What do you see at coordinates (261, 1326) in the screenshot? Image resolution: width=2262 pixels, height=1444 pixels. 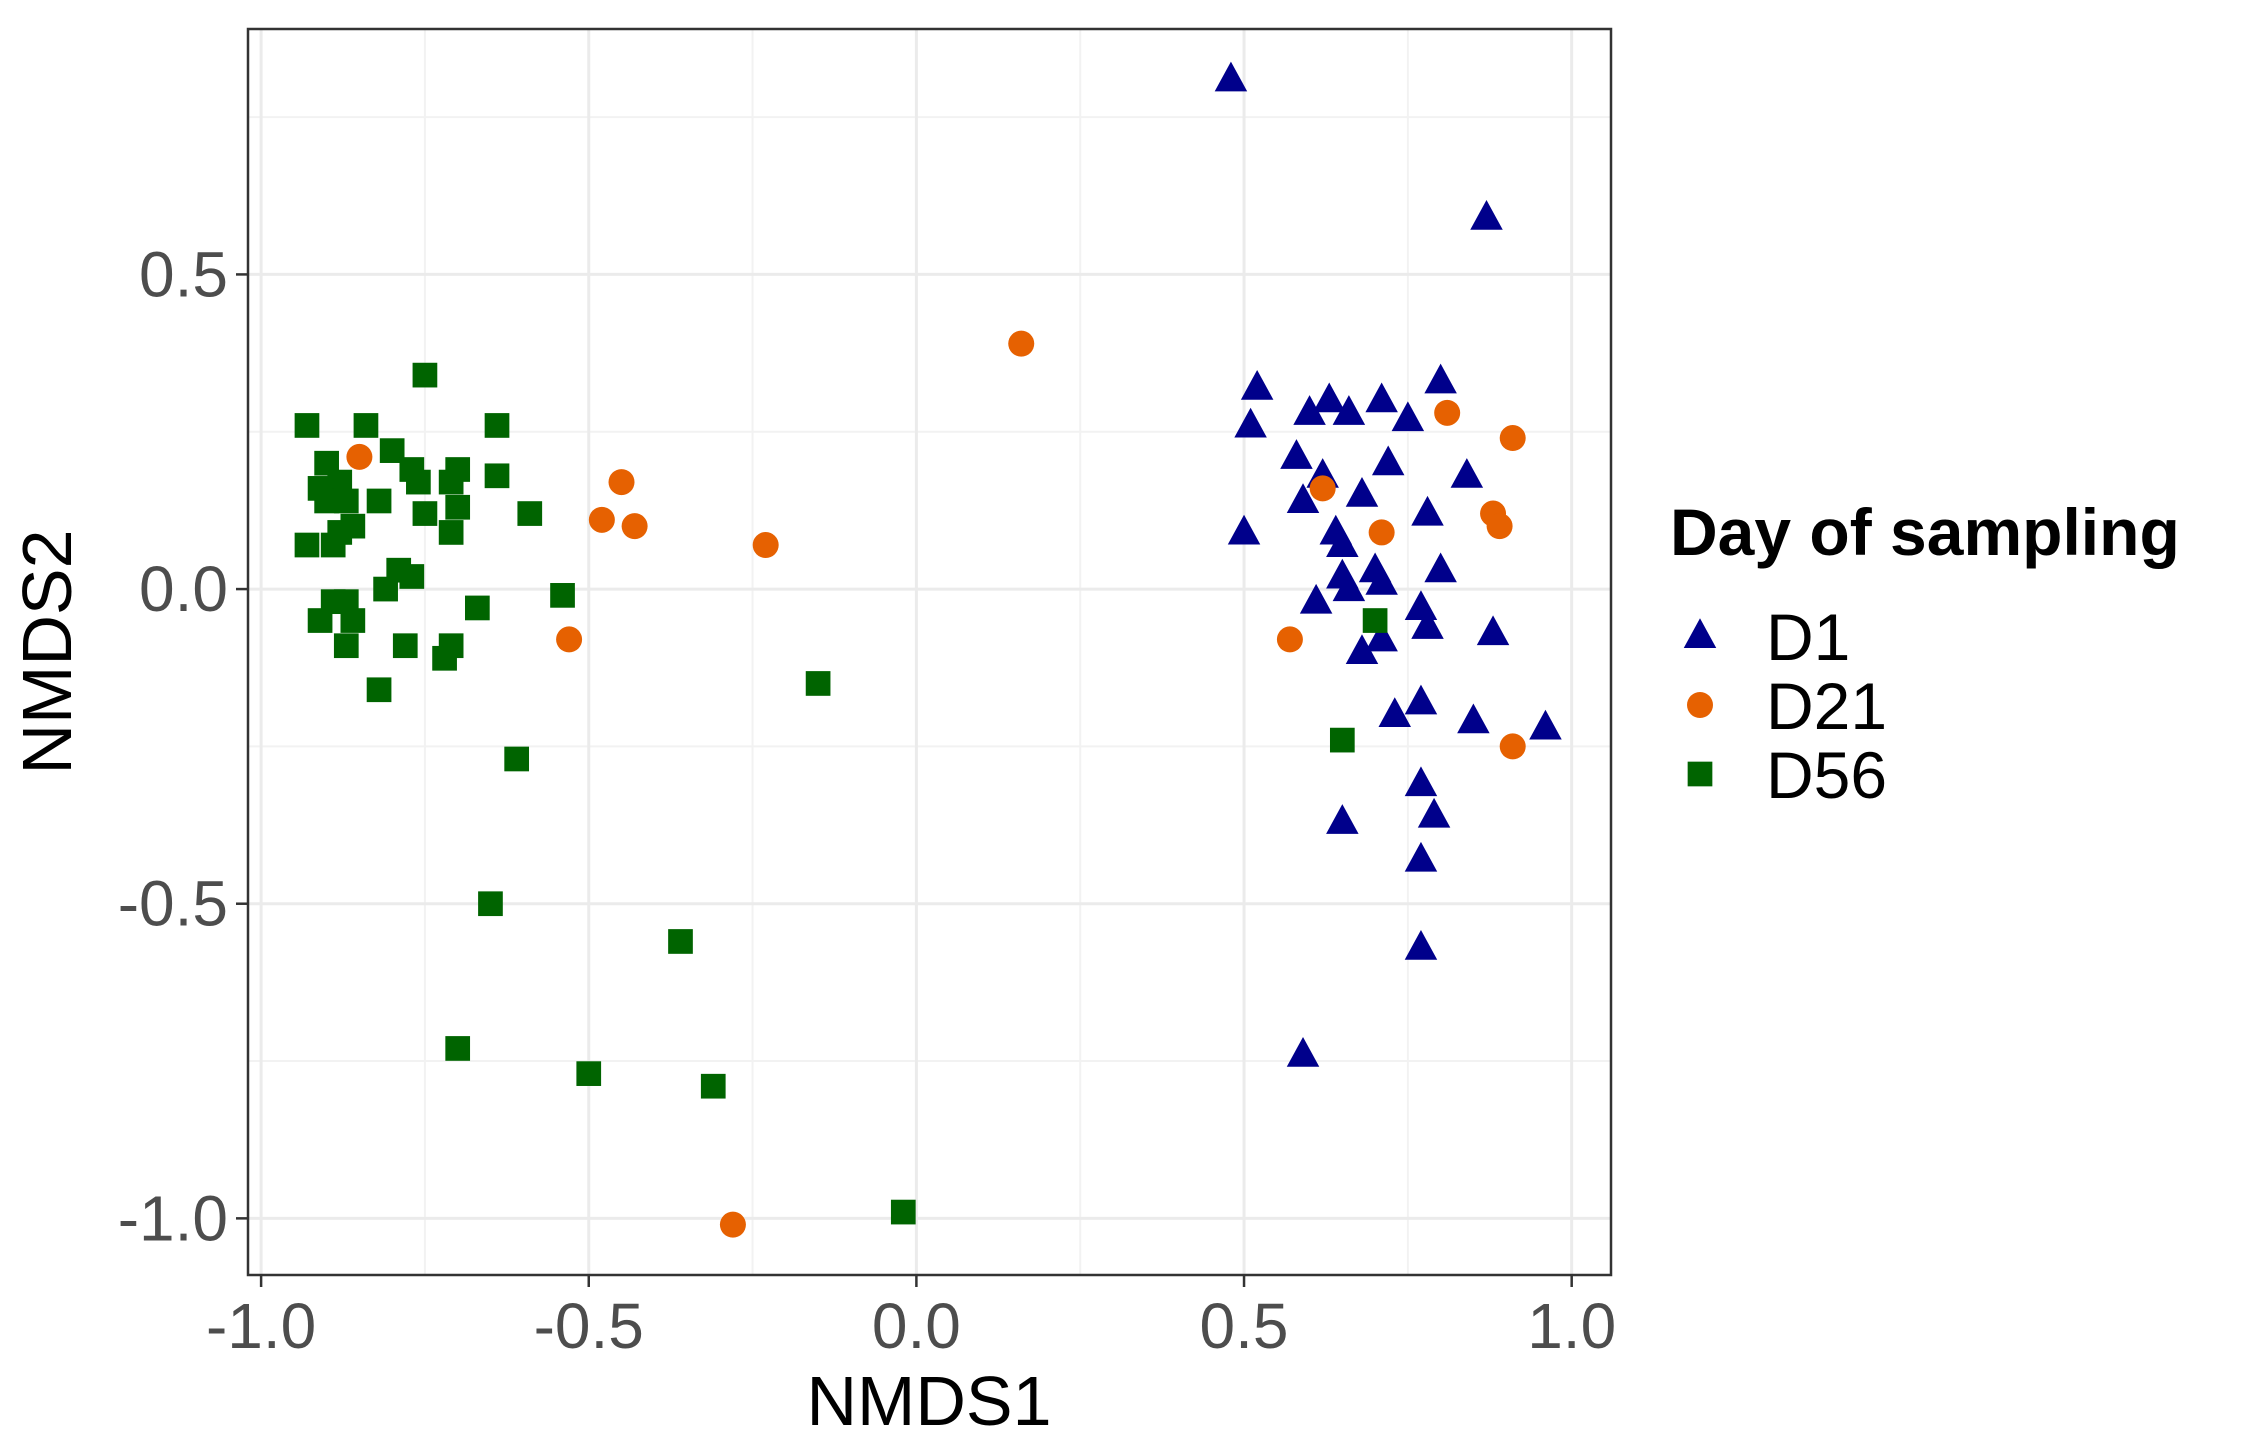 I see `x-tick-label: -1.0` at bounding box center [261, 1326].